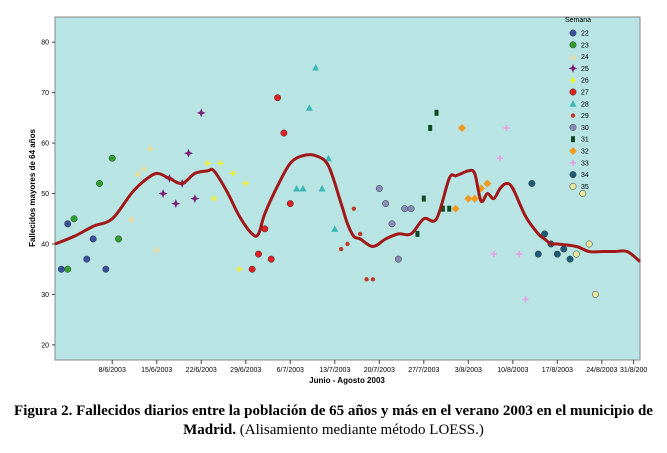 This screenshot has height=453, width=667. I want to click on y-tick-label: 60, so click(45, 144).